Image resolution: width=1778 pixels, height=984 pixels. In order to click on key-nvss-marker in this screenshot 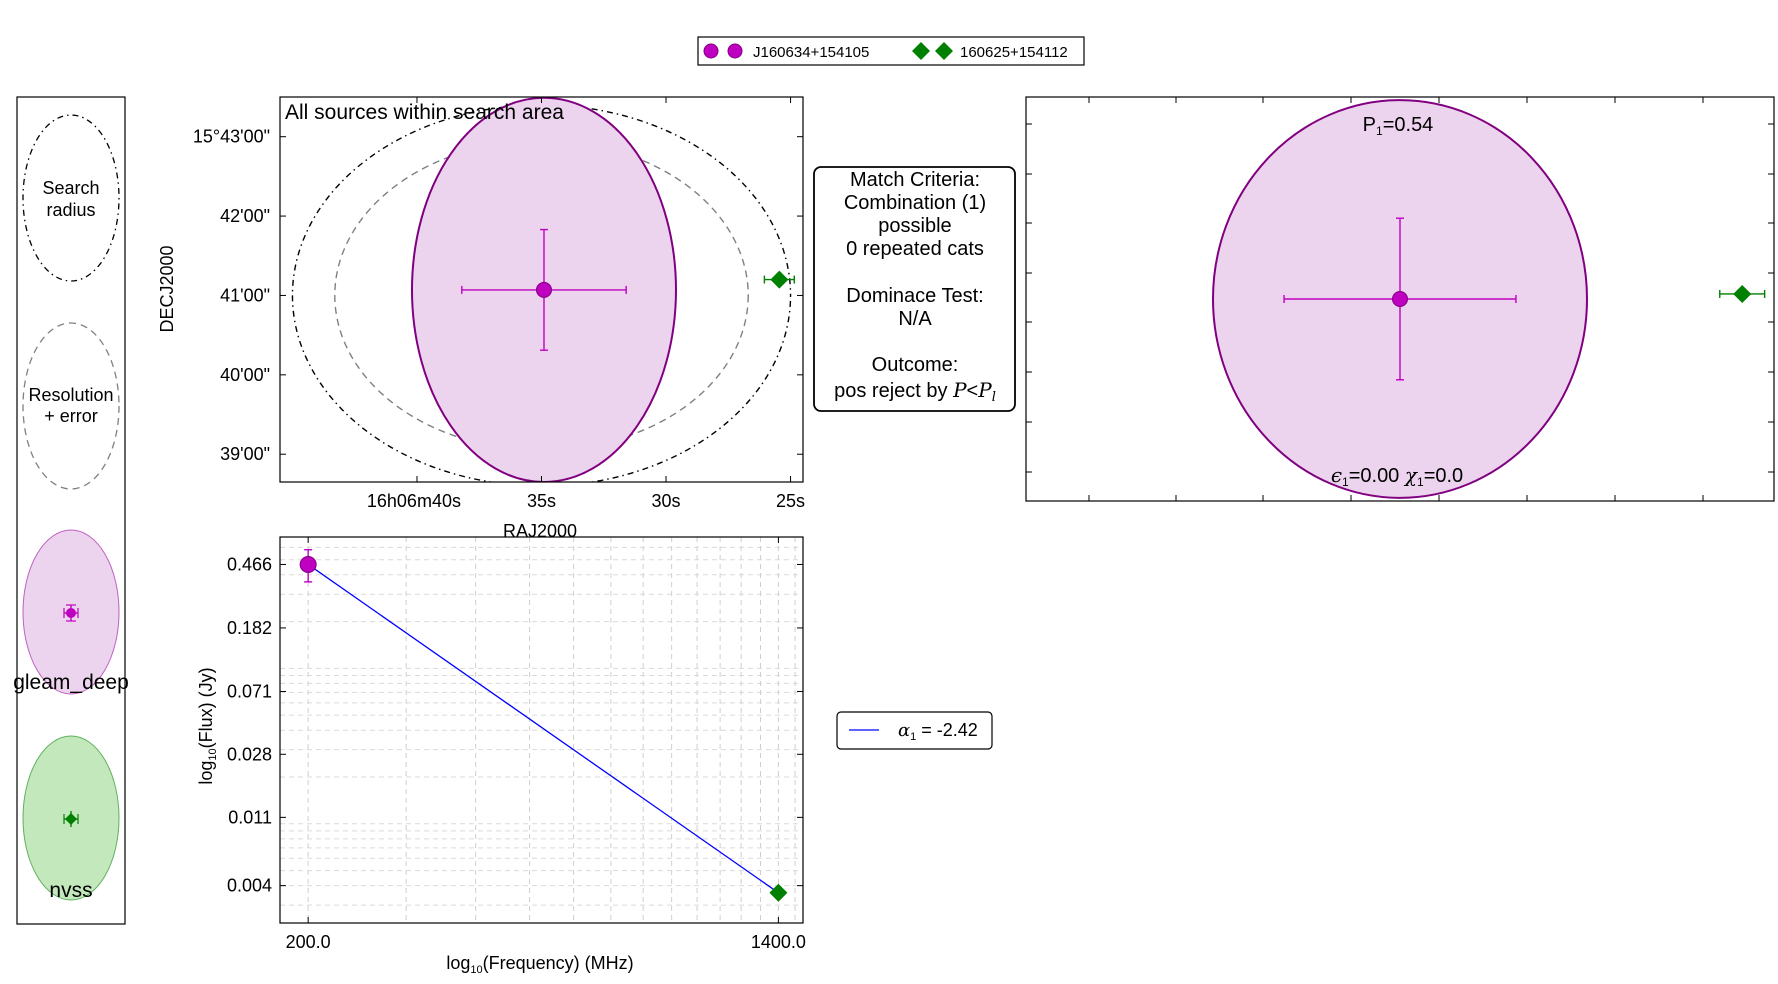, I will do `click(71, 819)`.